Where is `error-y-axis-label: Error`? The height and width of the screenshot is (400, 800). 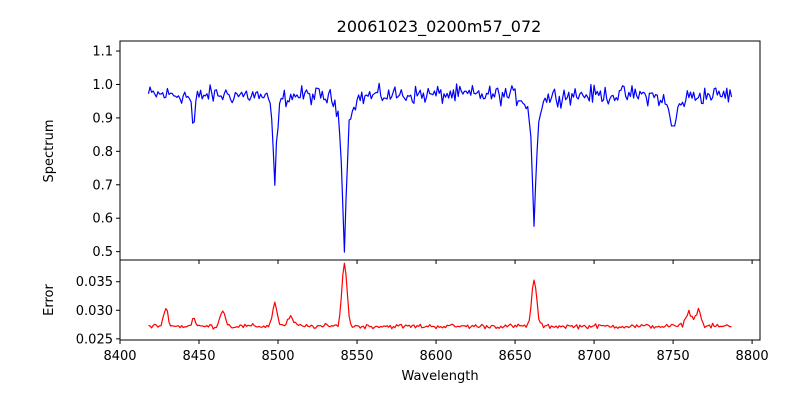
error-y-axis-label: Error is located at coordinates (49, 300).